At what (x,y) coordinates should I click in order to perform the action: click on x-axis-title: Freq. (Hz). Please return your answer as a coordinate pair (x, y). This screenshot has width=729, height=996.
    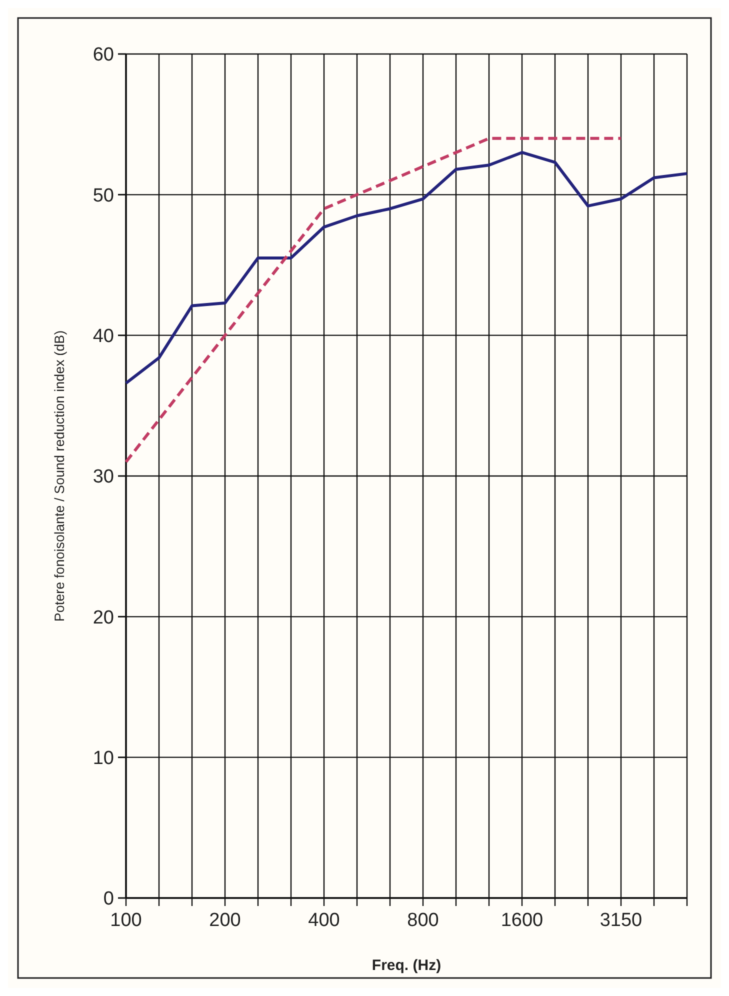
    Looking at the image, I should click on (407, 965).